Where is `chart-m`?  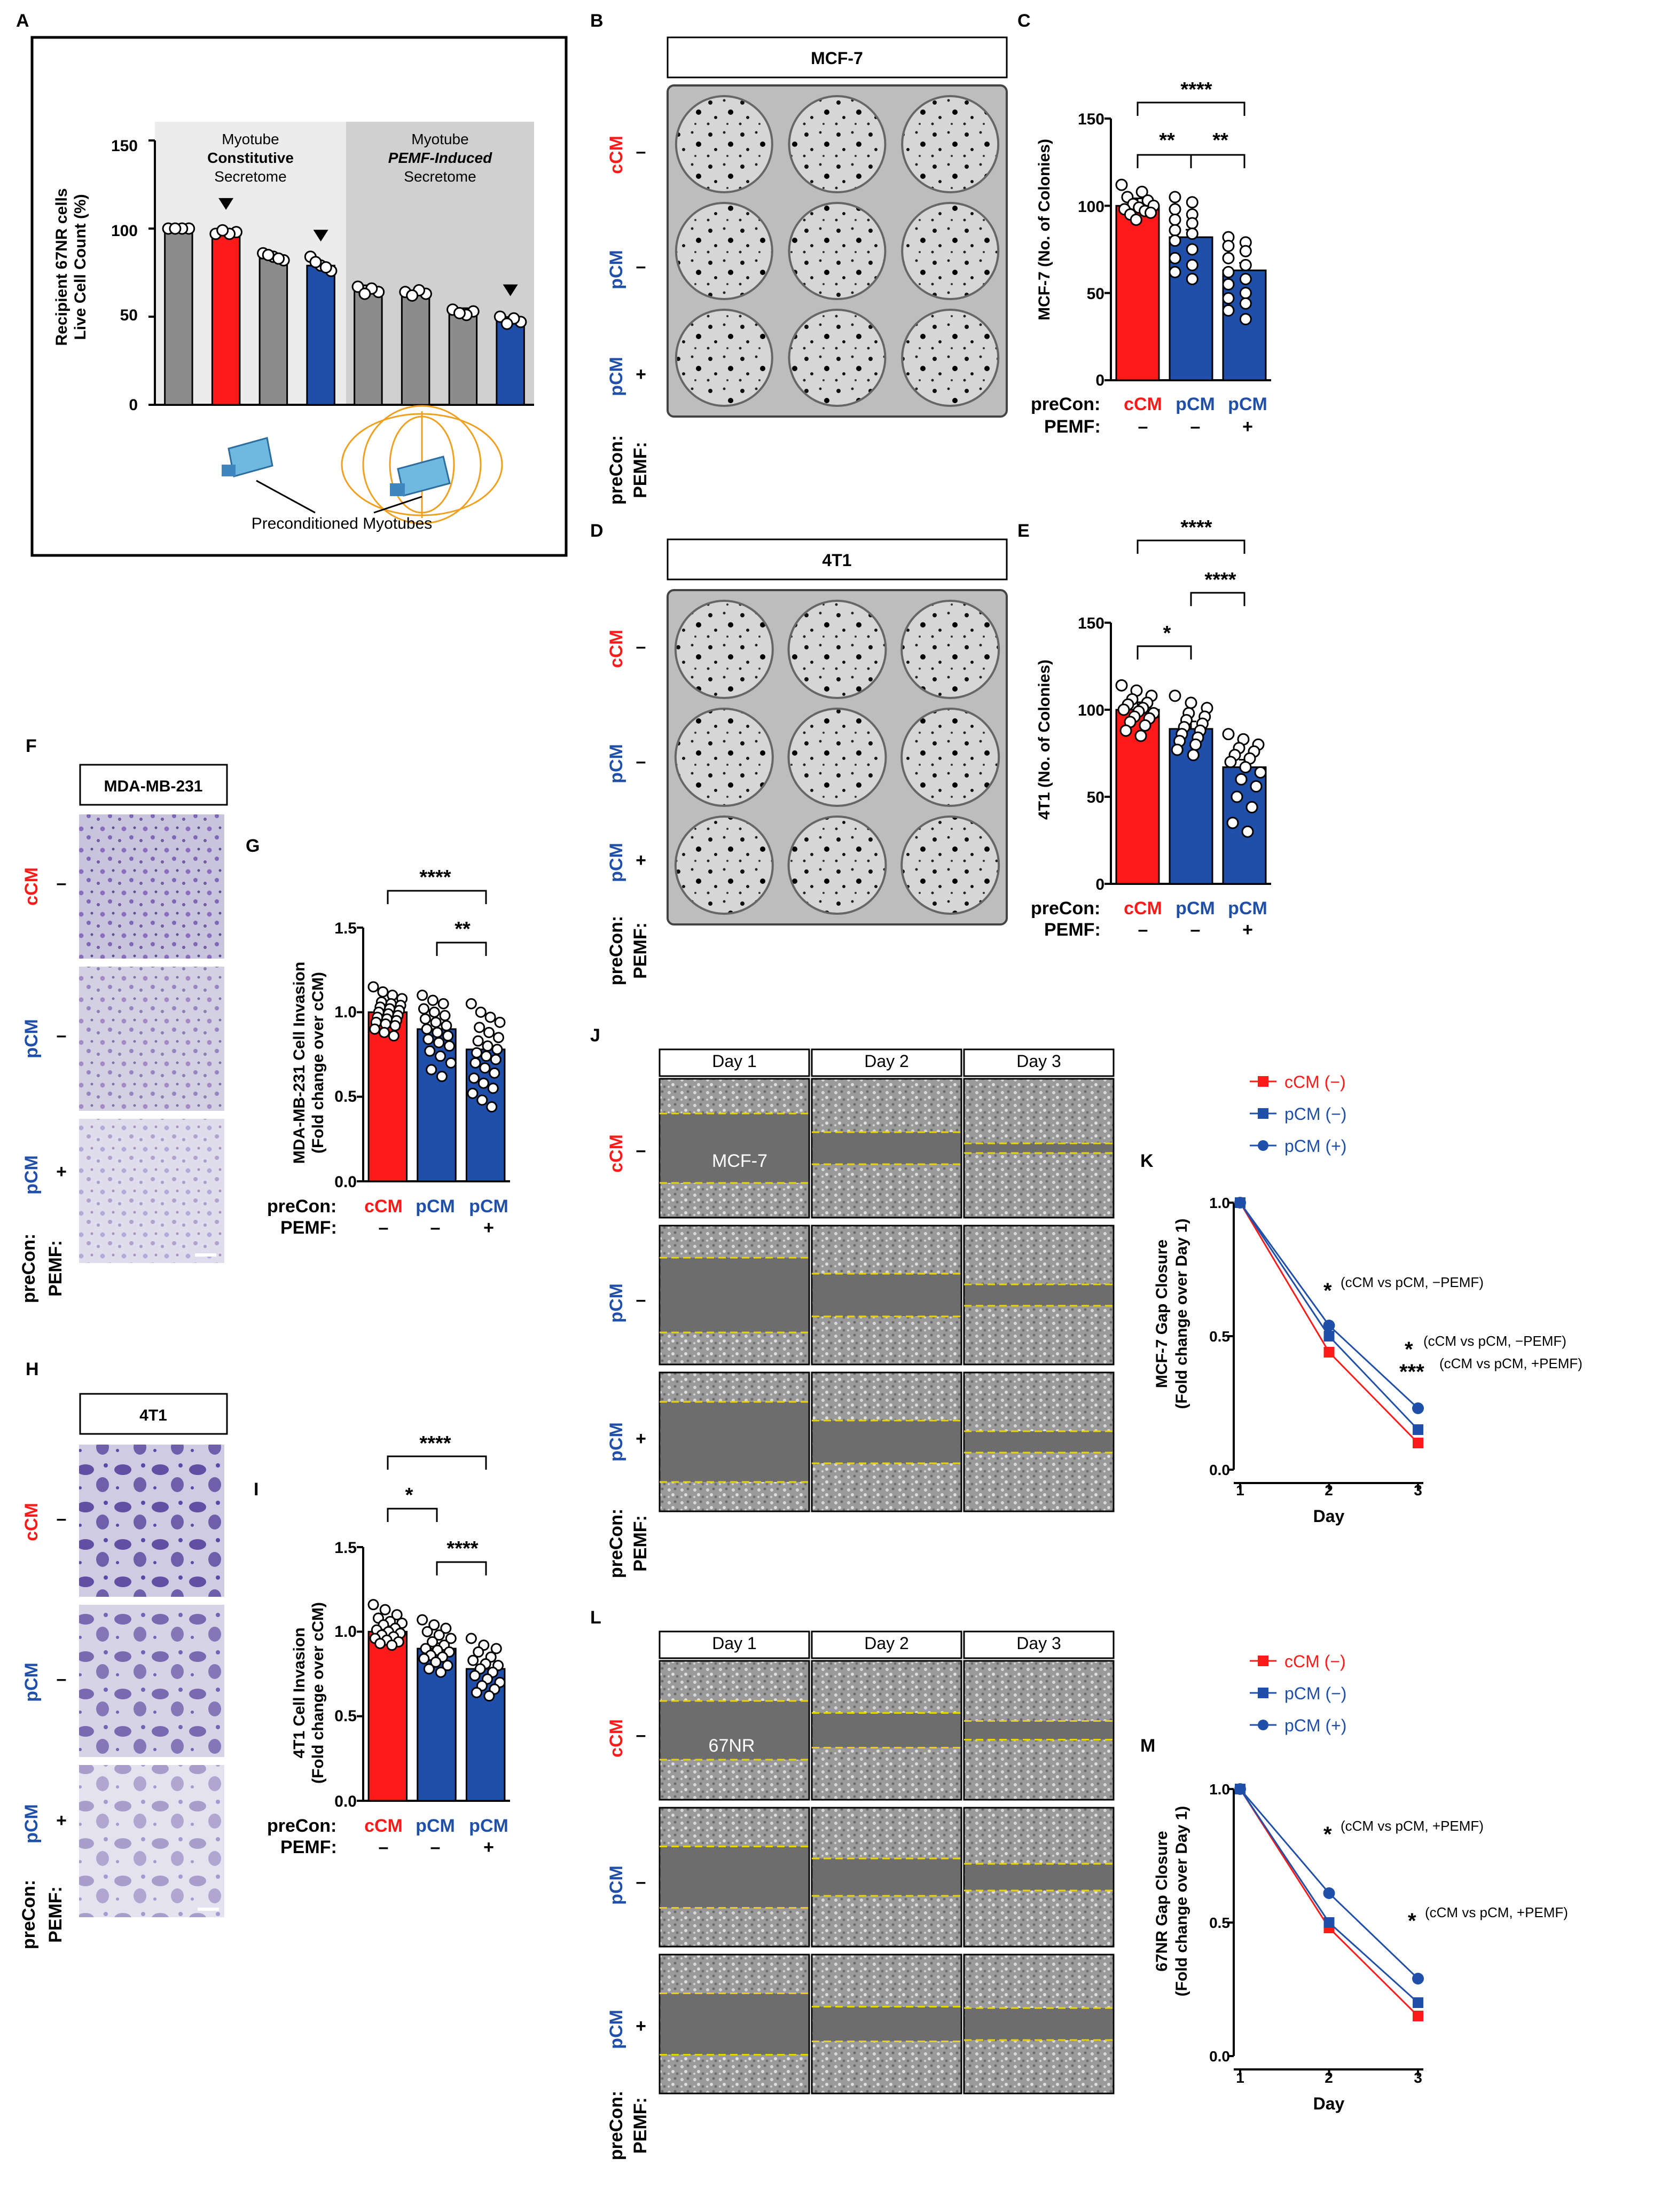
chart-m is located at coordinates (1325, 1929).